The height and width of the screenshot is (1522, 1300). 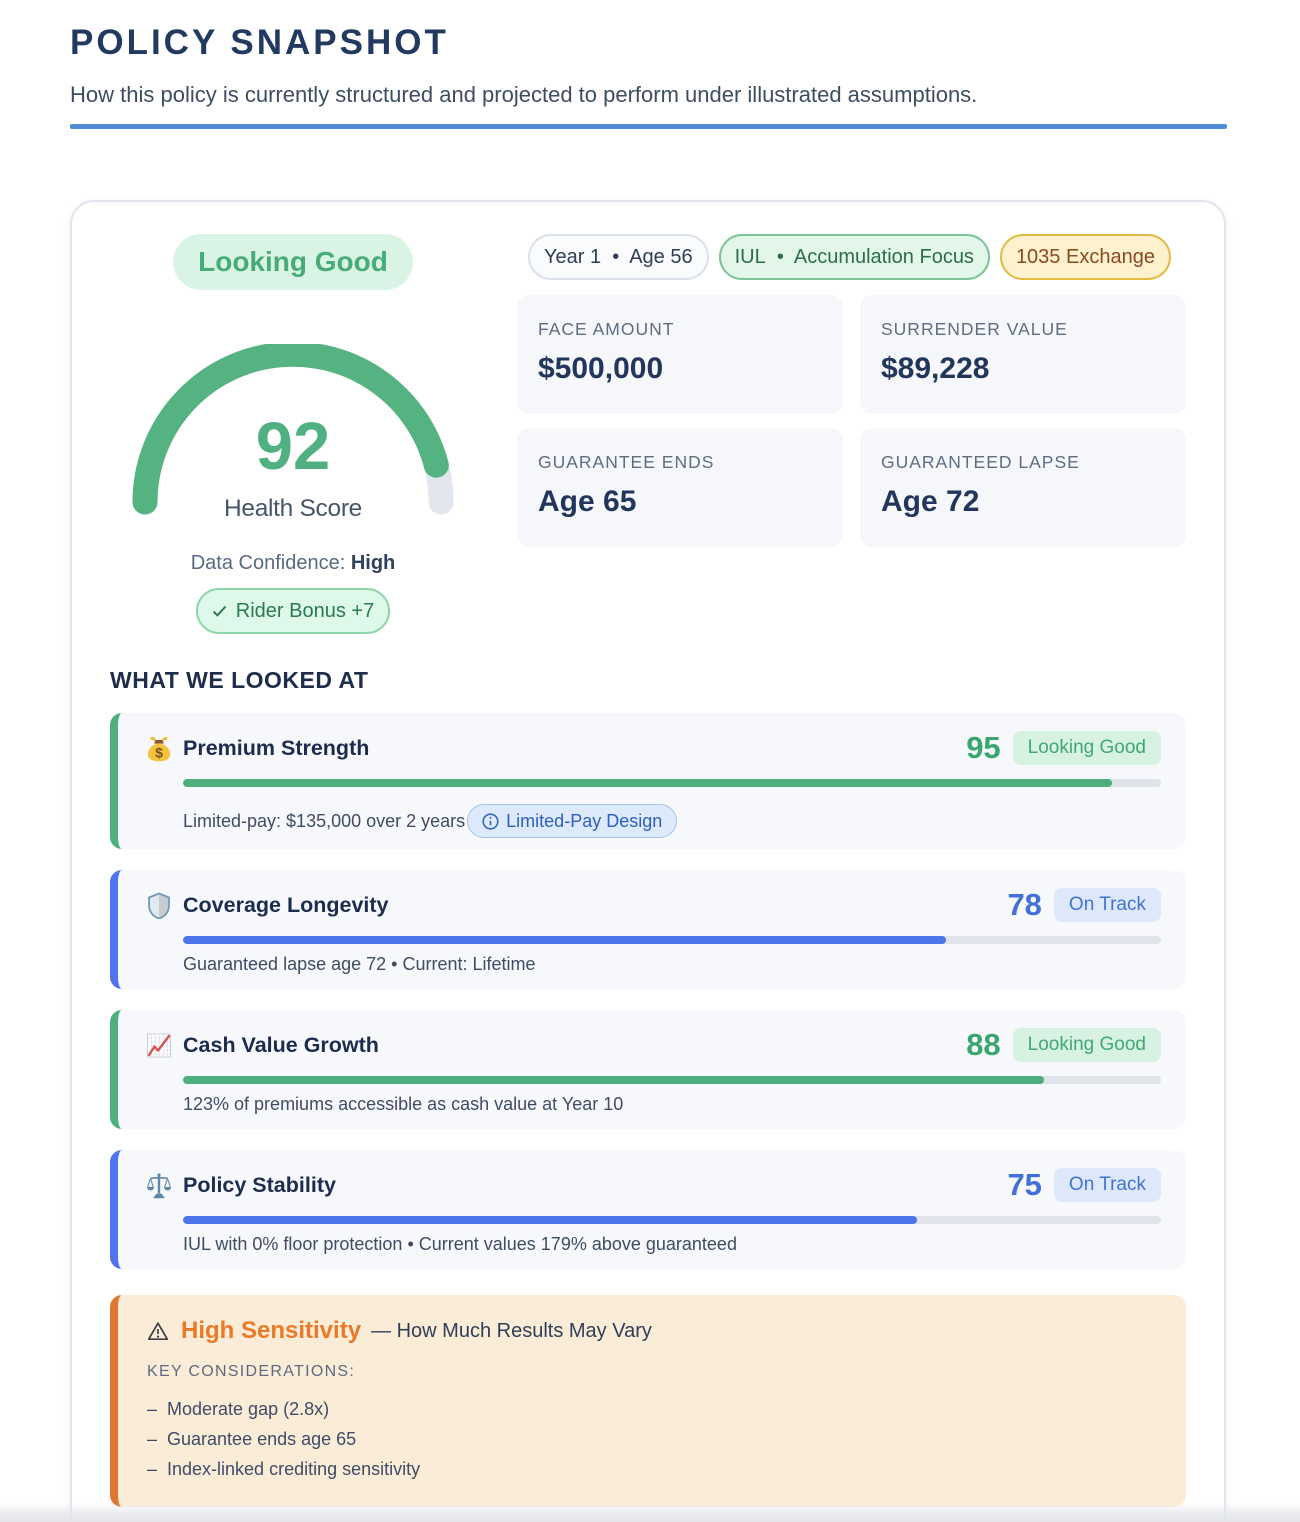 What do you see at coordinates (293, 508) in the screenshot?
I see `svg-text: Health Score` at bounding box center [293, 508].